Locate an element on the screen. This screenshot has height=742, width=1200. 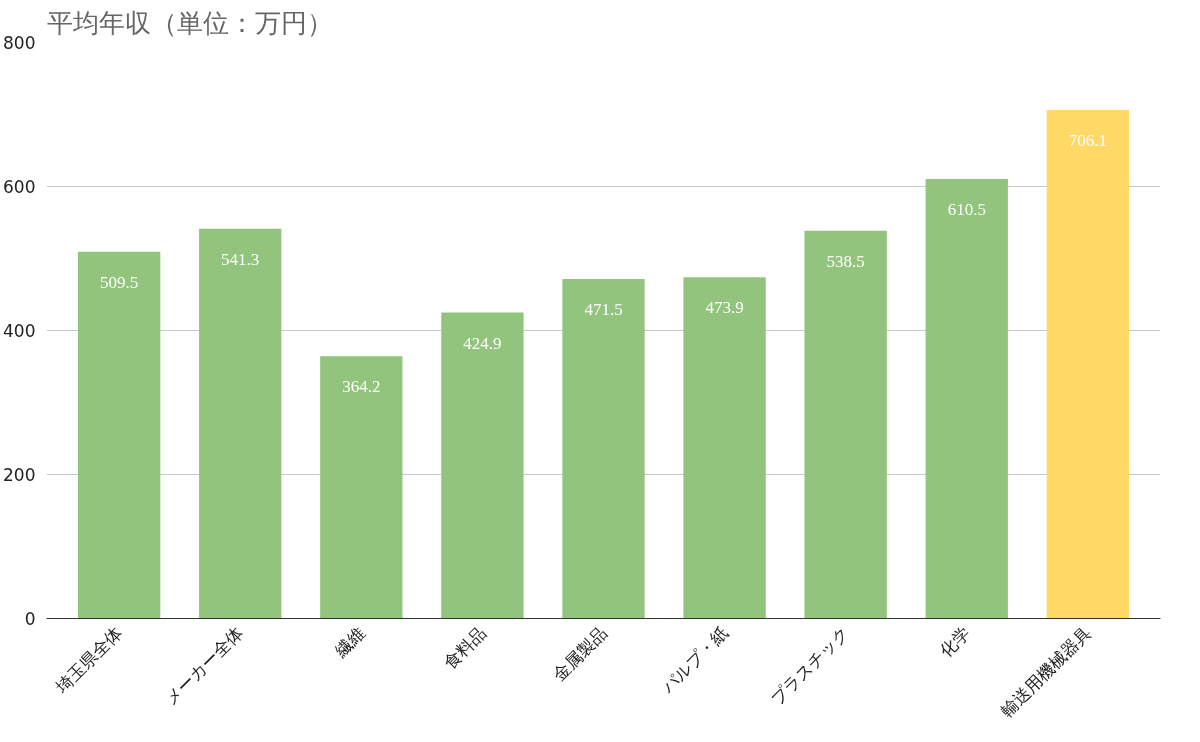
data-label: 364.2 is located at coordinates (361, 387).